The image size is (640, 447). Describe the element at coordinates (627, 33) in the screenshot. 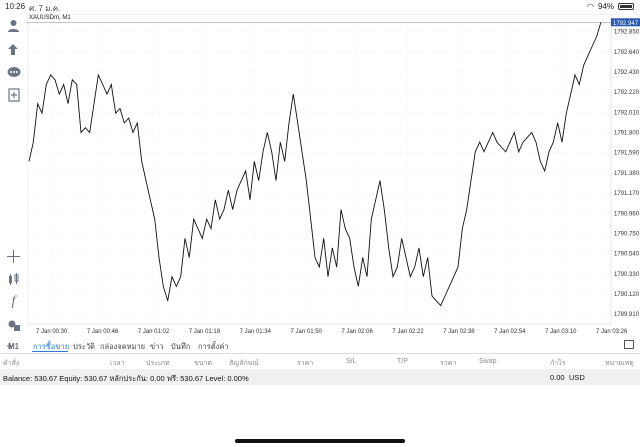

I see `price-tick-label: 1792.850` at that location.